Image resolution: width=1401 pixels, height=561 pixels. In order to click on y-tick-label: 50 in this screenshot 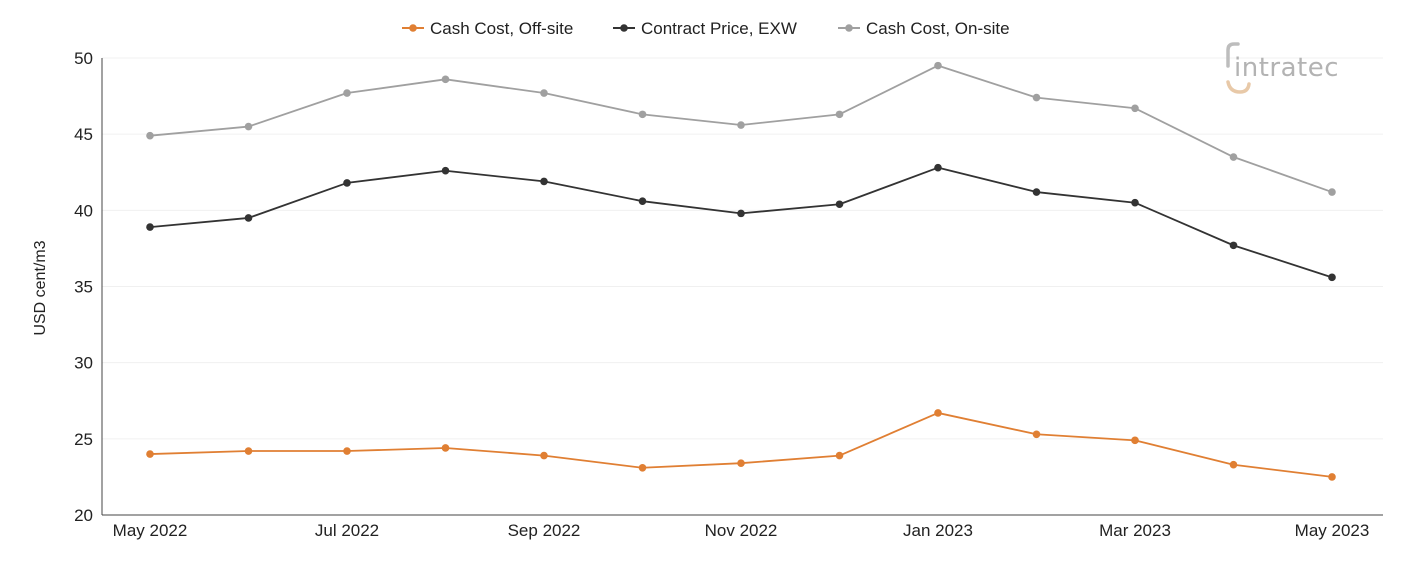, I will do `click(83, 58)`.